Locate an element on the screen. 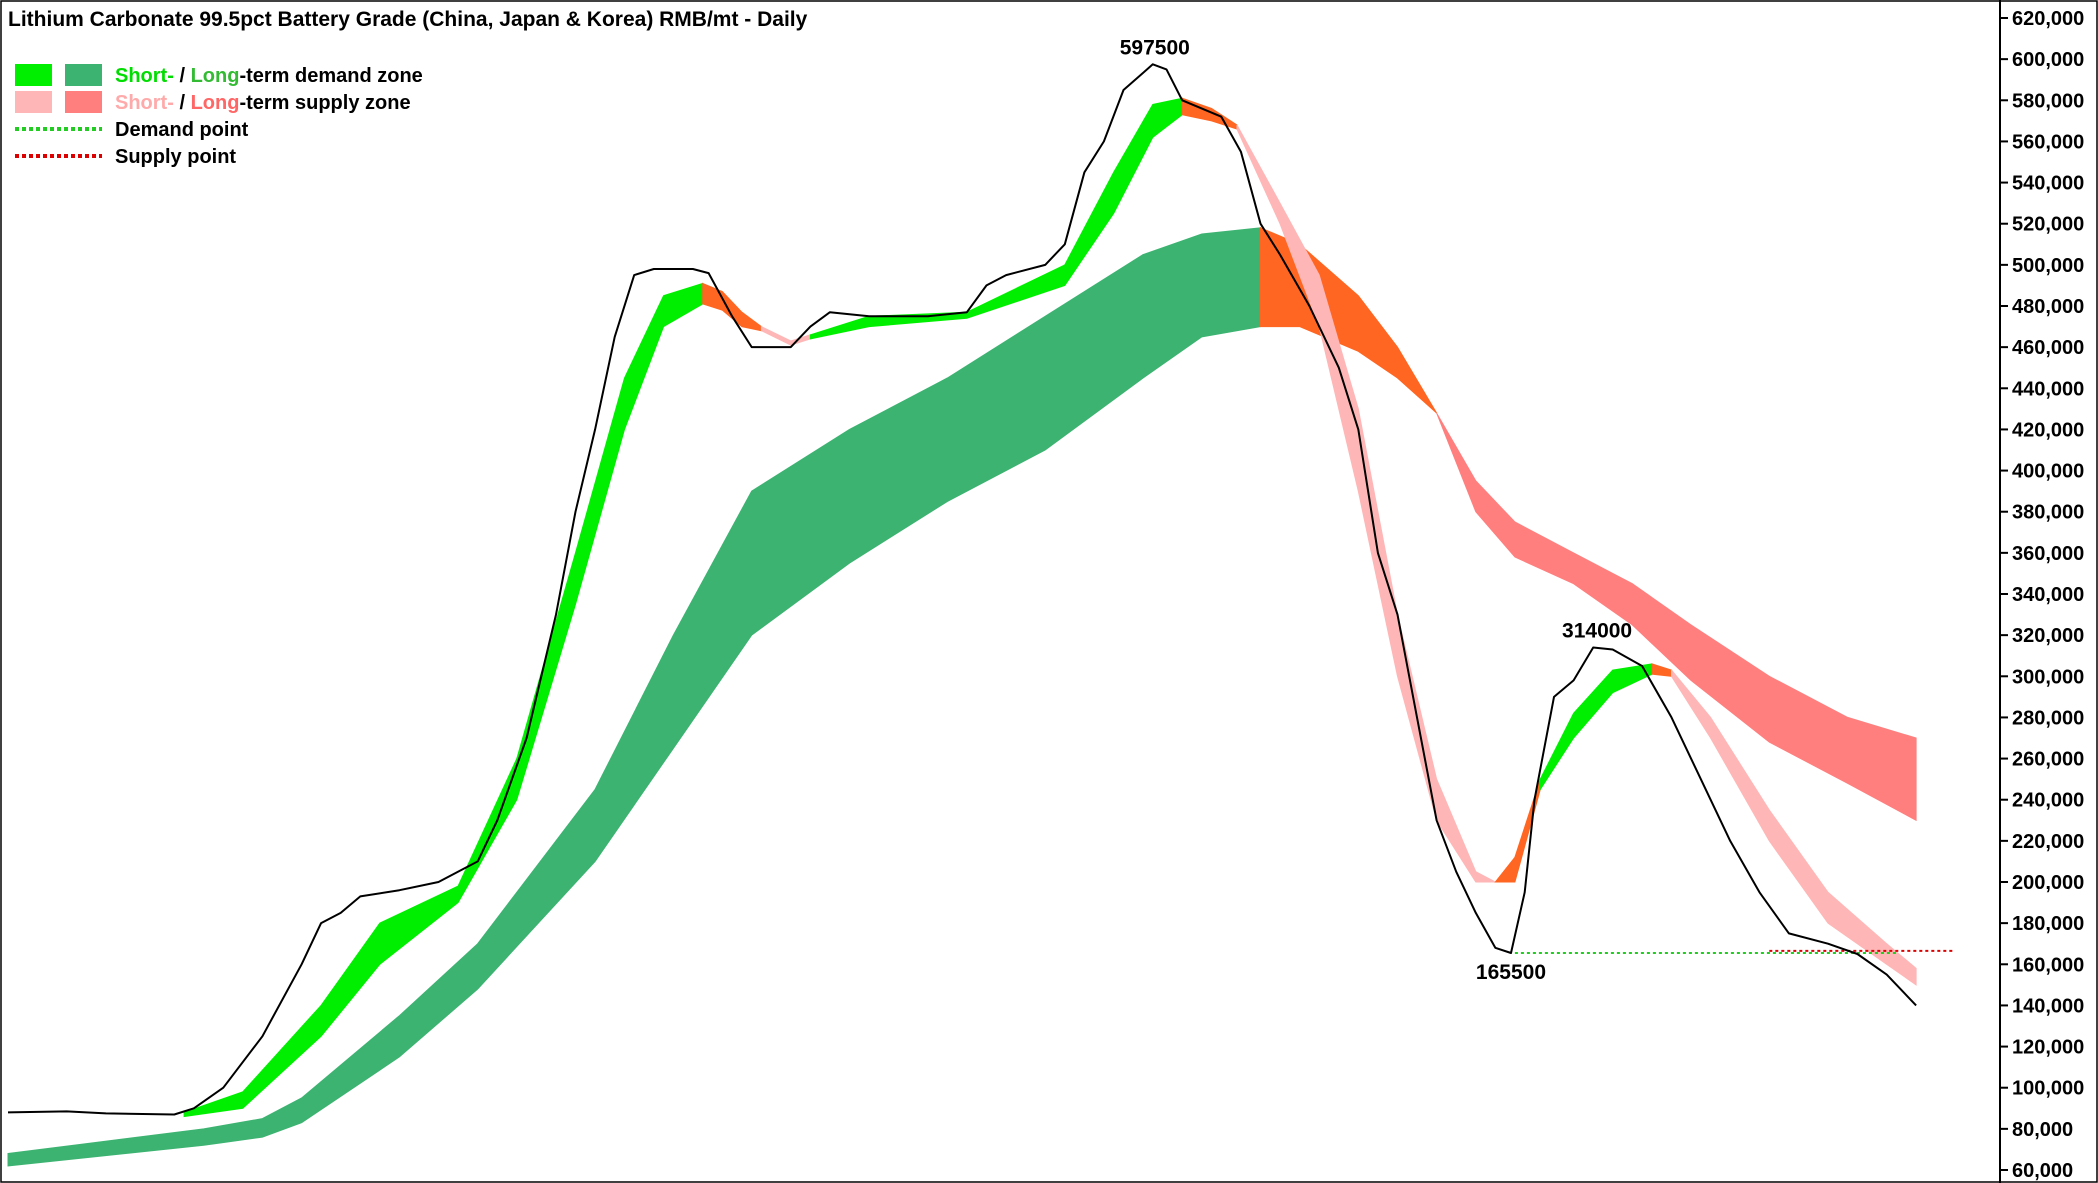 The image size is (2098, 1183). legend-label: Short- / Long-term demand zone is located at coordinates (269, 76).